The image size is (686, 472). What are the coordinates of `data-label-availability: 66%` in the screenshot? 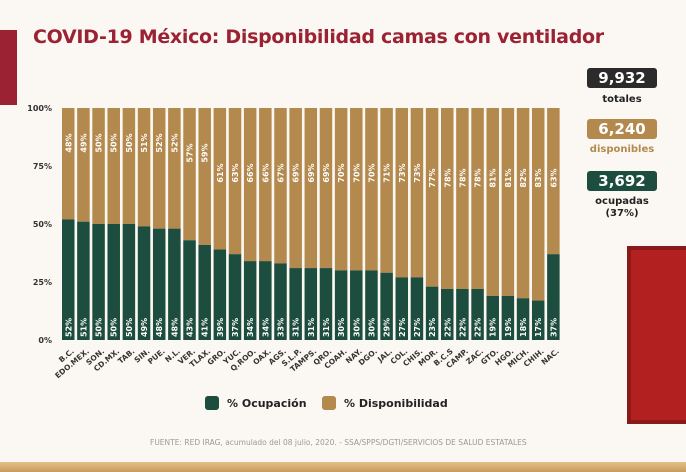 It's located at (265, 172).